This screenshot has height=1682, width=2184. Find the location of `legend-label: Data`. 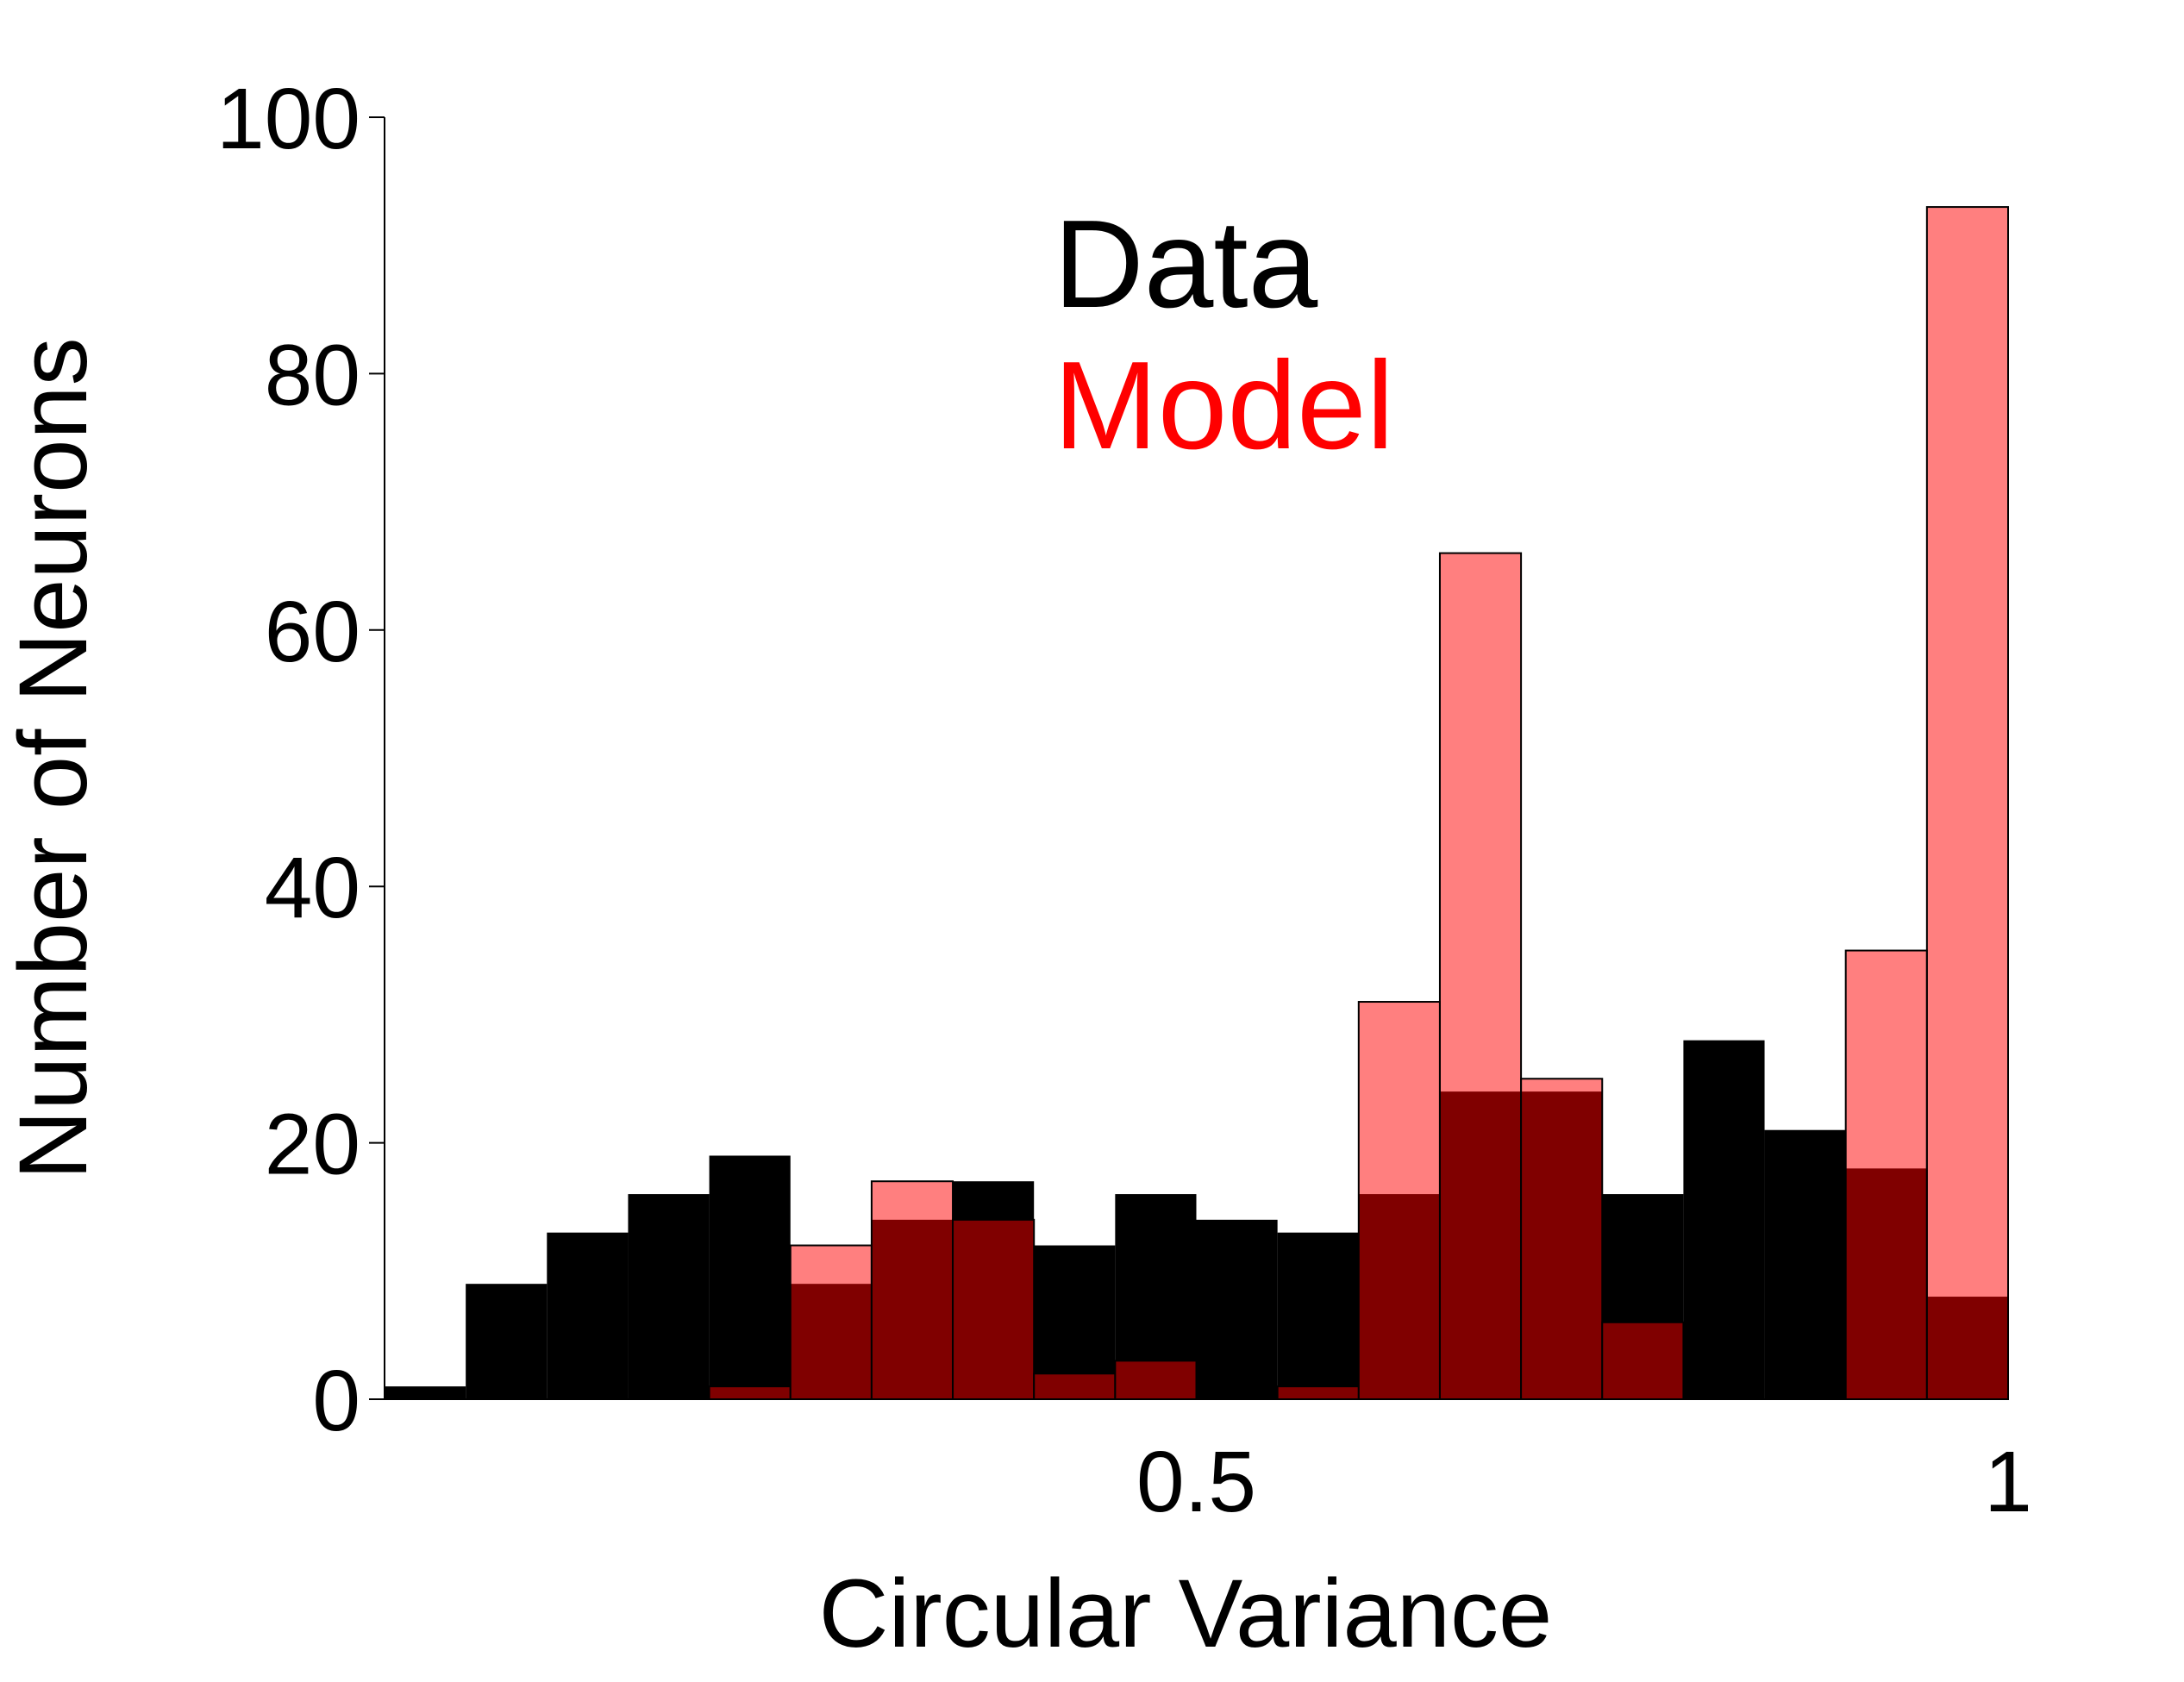

legend-label: Data is located at coordinates (1186, 264).